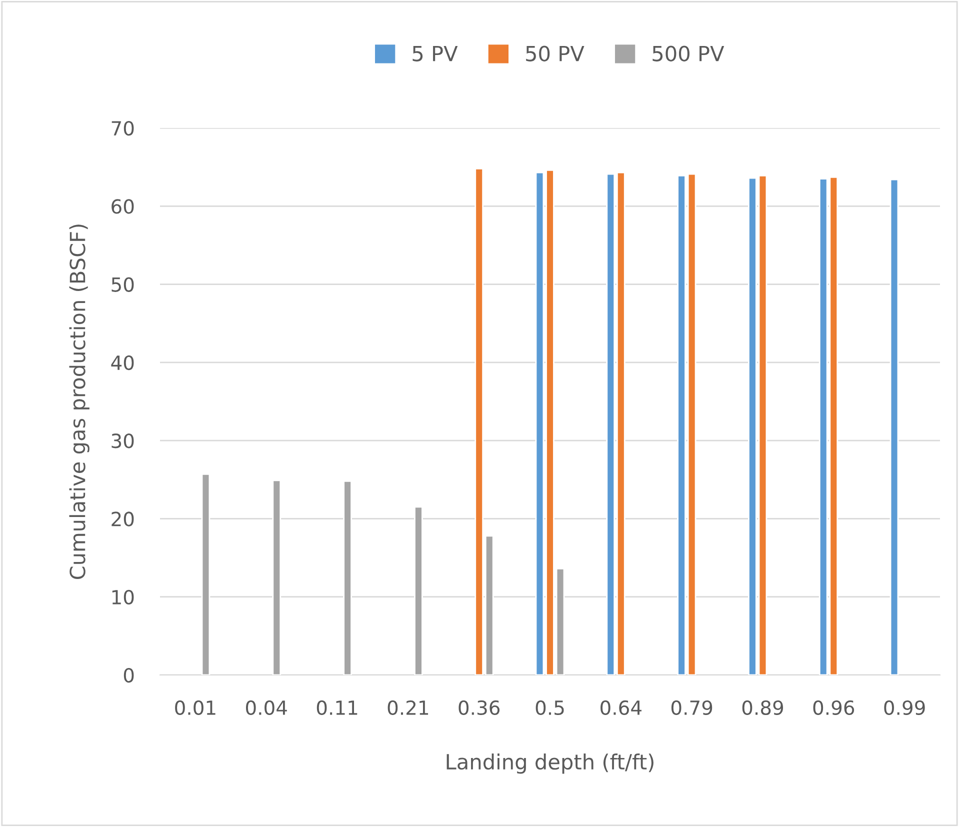 The image size is (959, 827). What do you see at coordinates (123, 206) in the screenshot?
I see `y-tick-label: 60` at bounding box center [123, 206].